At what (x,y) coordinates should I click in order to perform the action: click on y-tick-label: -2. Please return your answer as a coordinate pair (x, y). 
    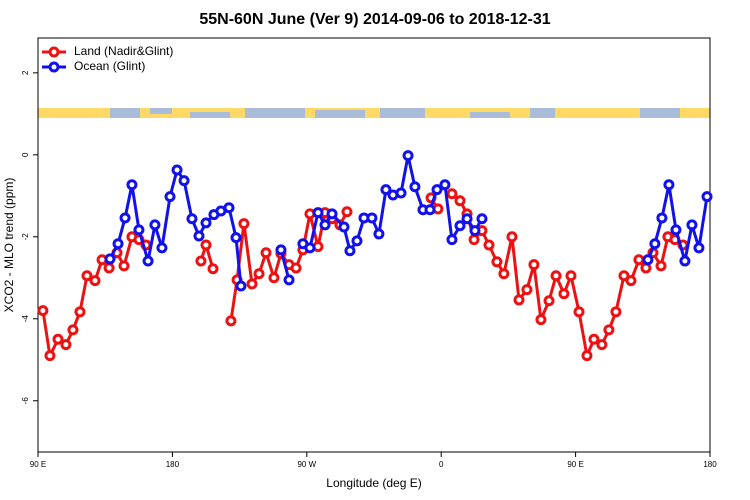
    Looking at the image, I should click on (25, 237).